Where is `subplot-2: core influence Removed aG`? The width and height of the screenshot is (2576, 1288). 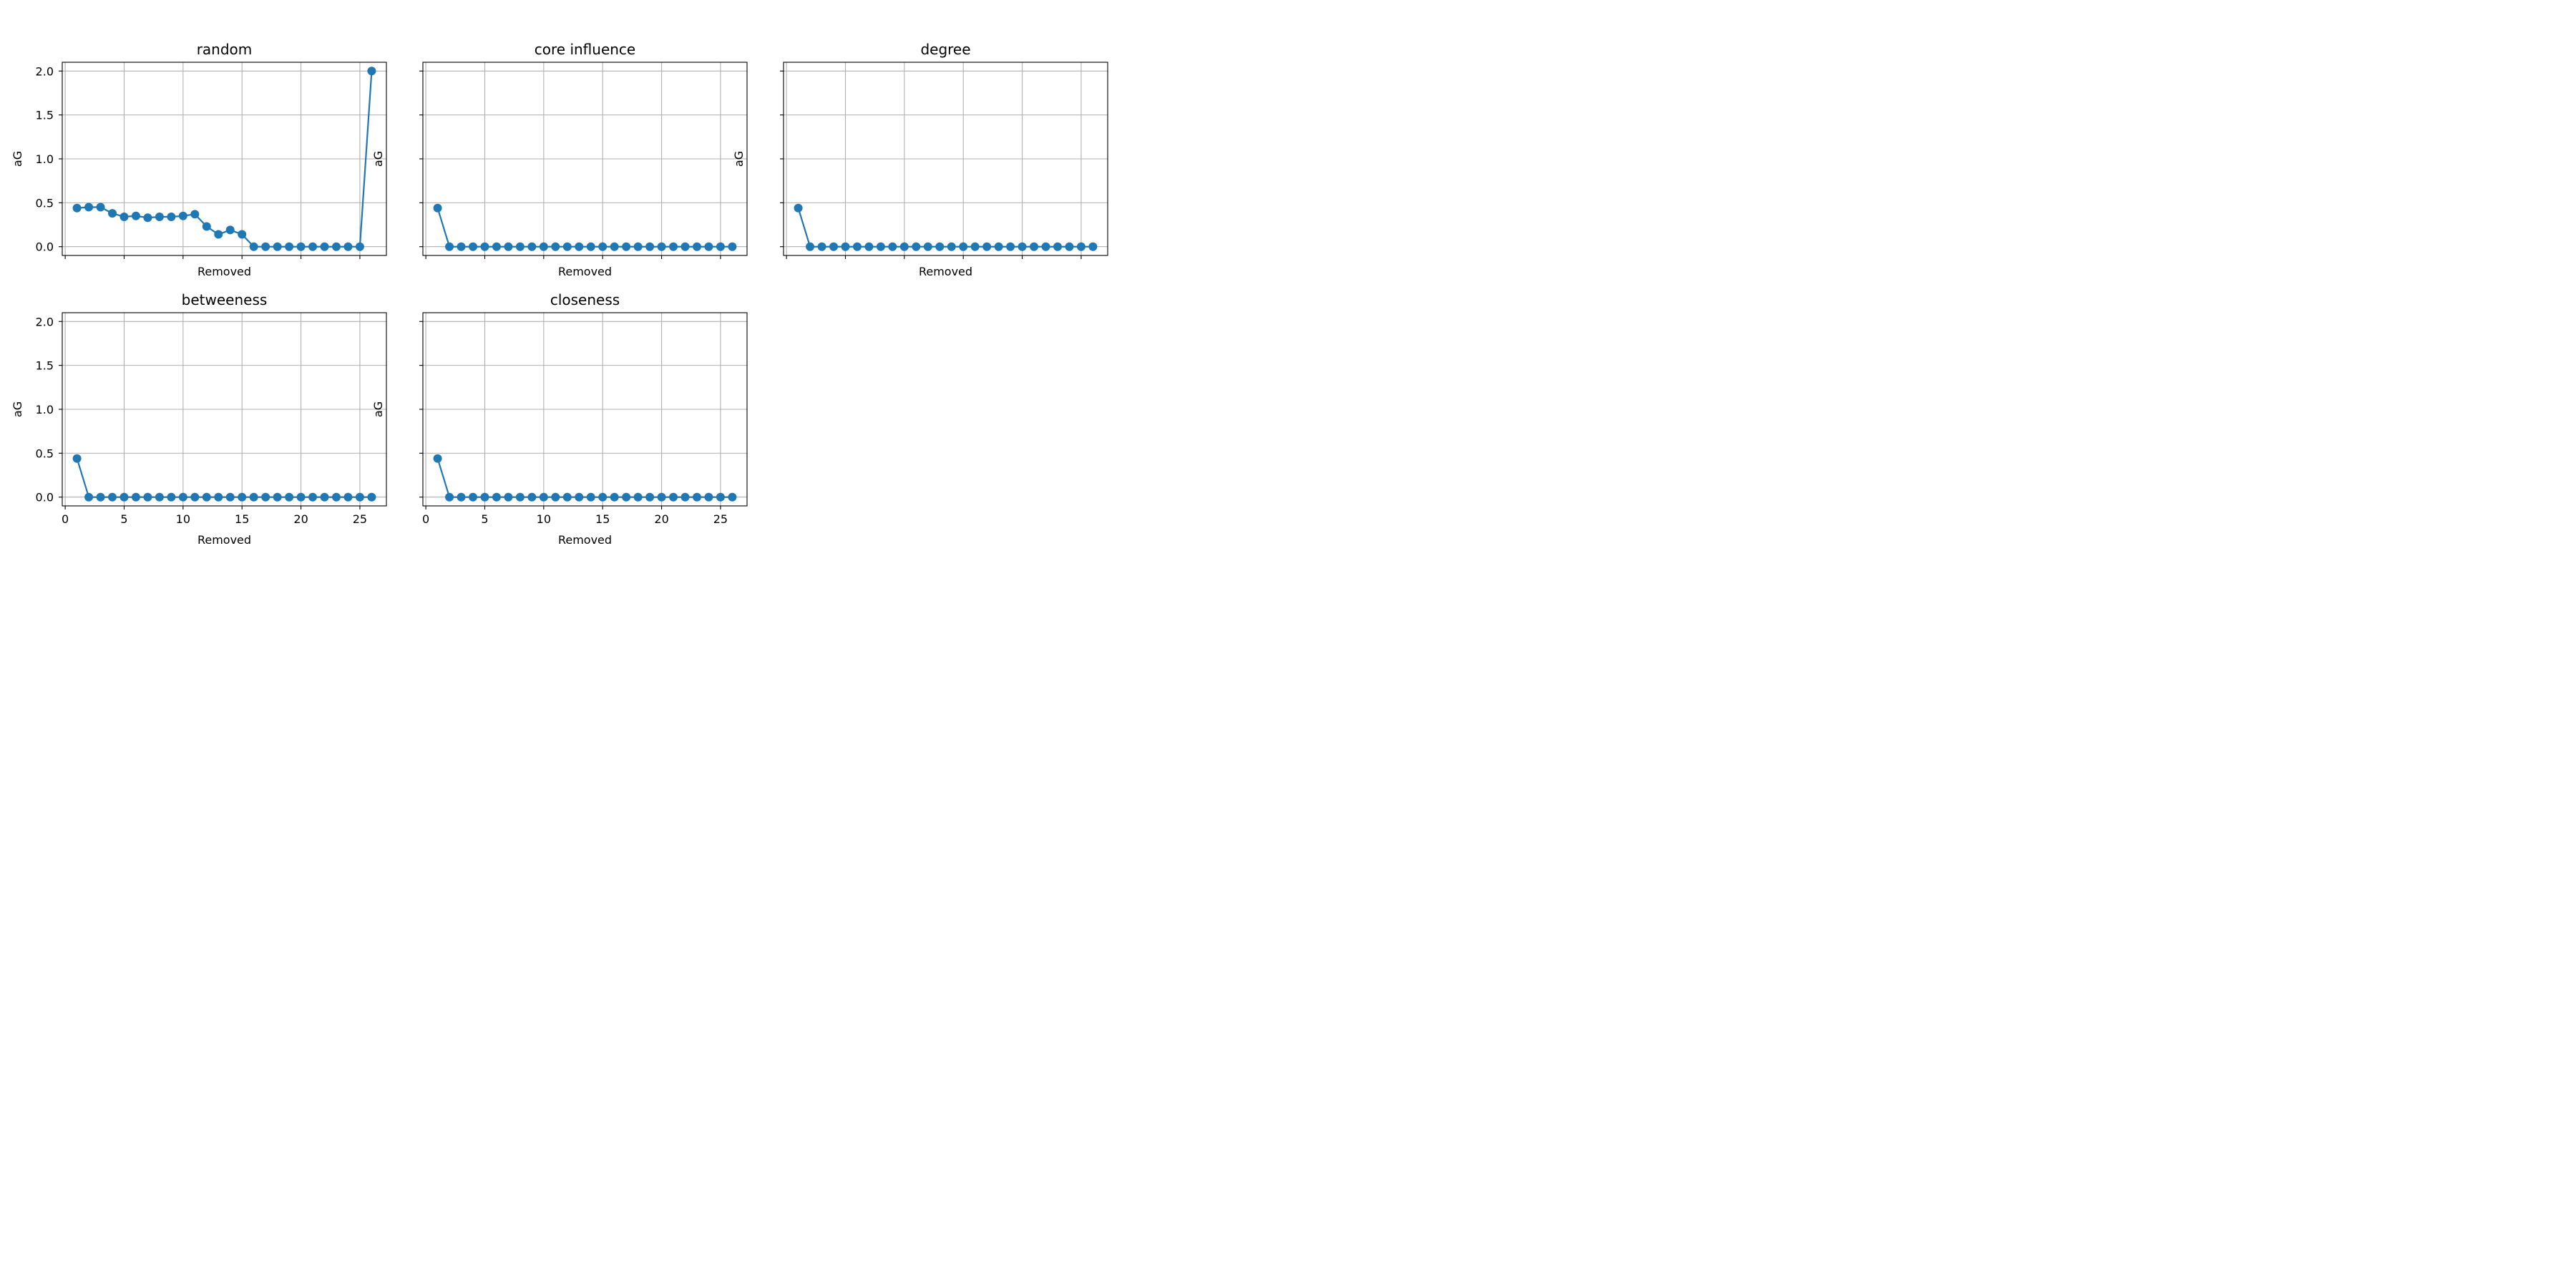
subplot-2: core influence Removed aG is located at coordinates (559, 159).